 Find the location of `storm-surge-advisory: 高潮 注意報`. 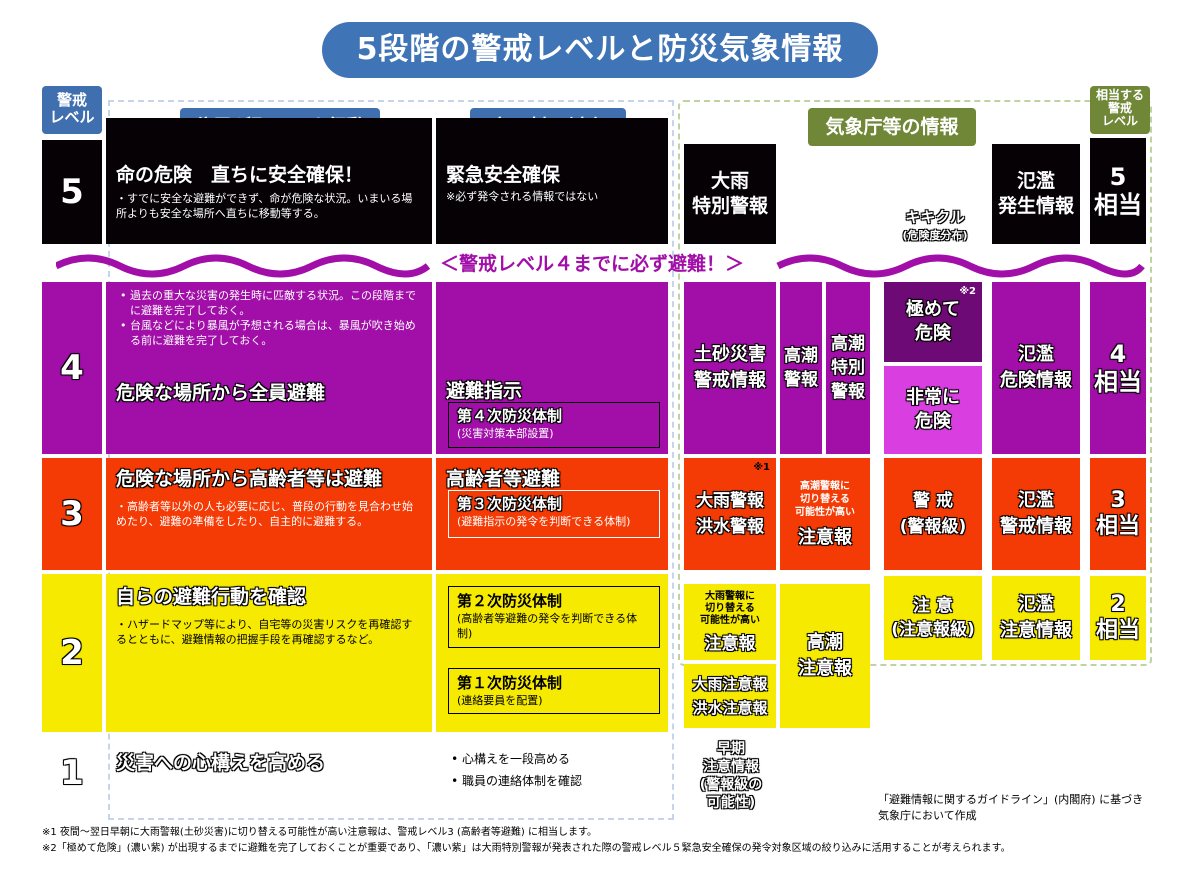

storm-surge-advisory: 高潮 注意報 is located at coordinates (825, 656).